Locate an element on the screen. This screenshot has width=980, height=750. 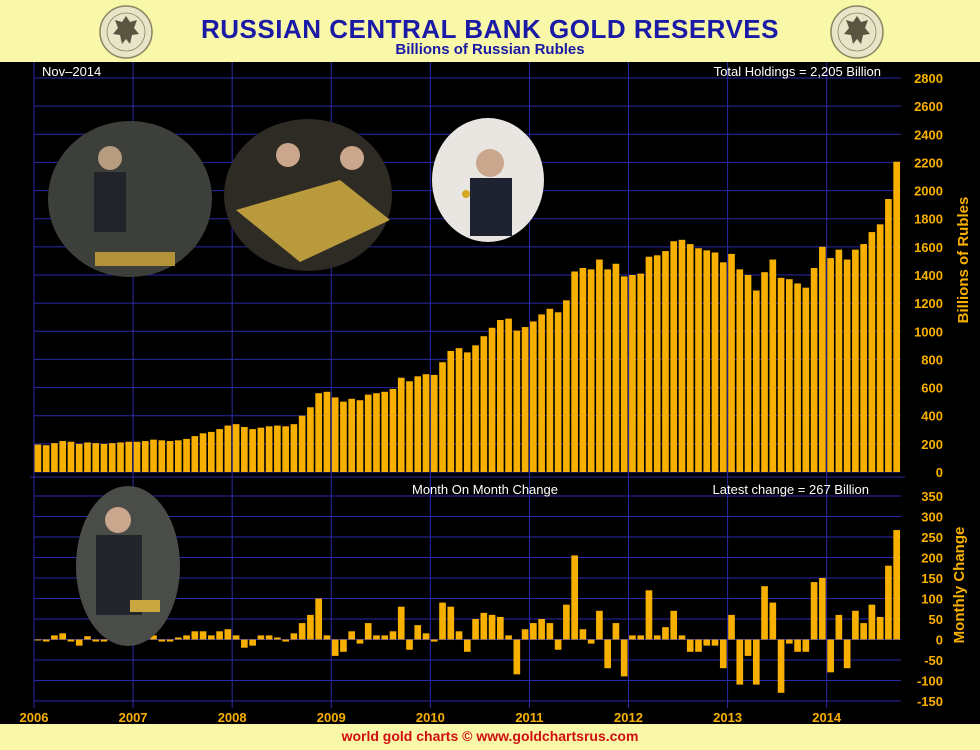
top-y-tick-label: 1800 is located at coordinates (928, 219).